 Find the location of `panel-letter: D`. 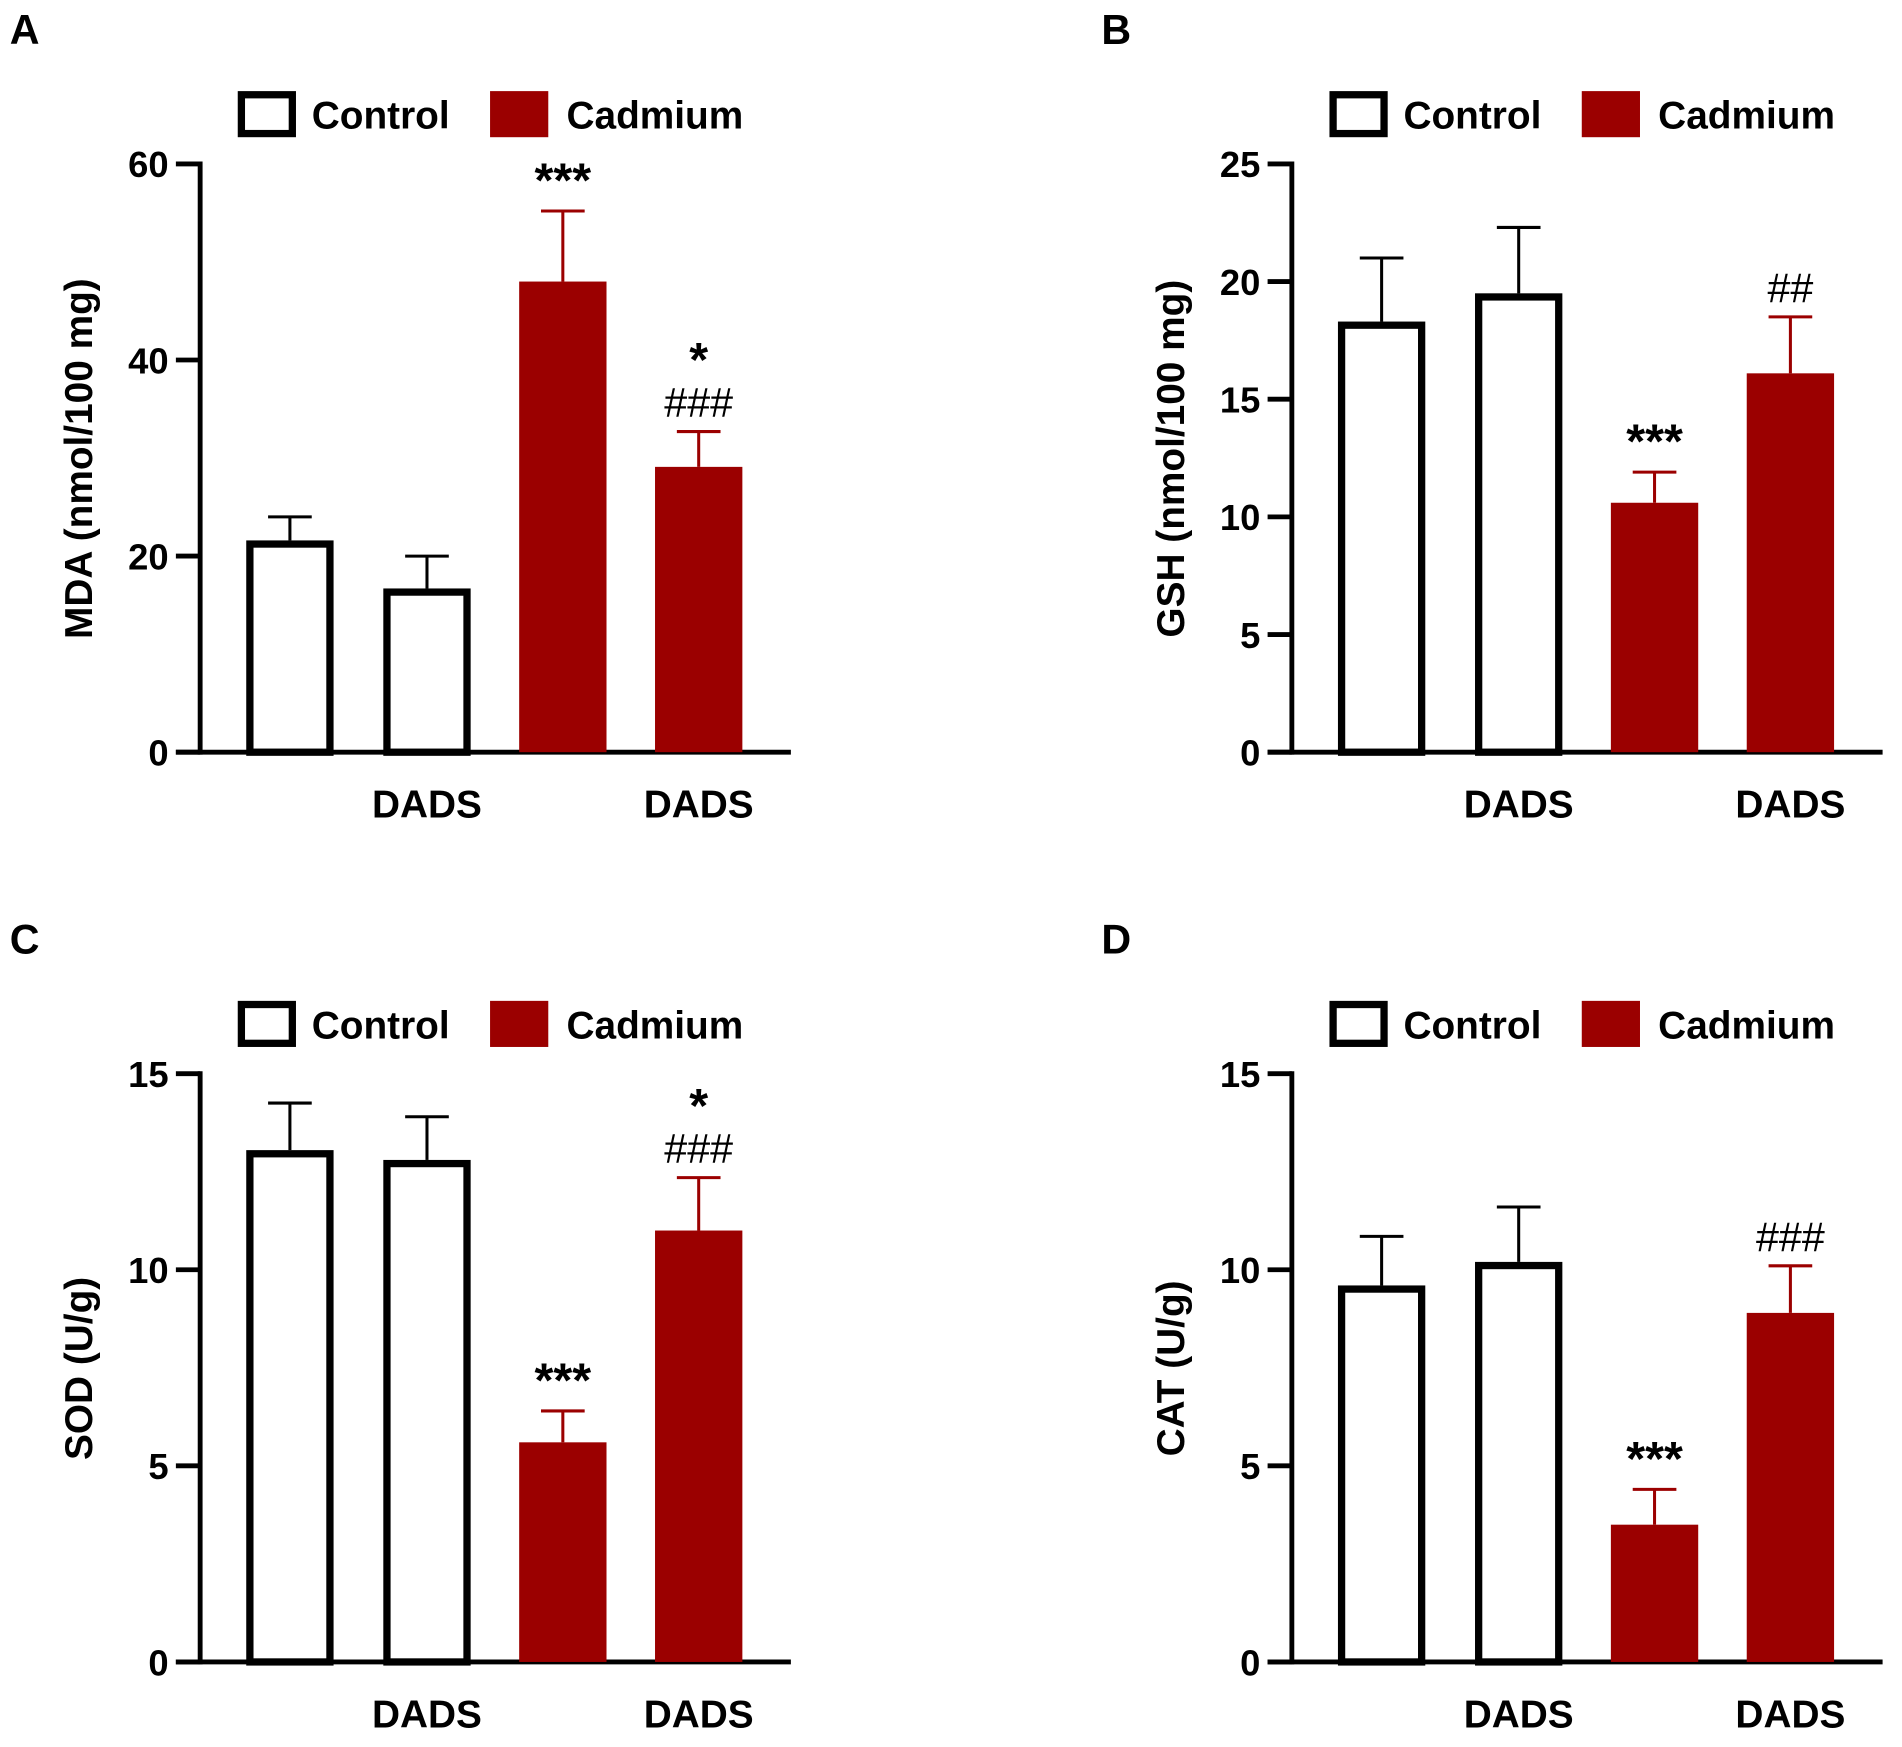

panel-letter: D is located at coordinates (1116, 940).